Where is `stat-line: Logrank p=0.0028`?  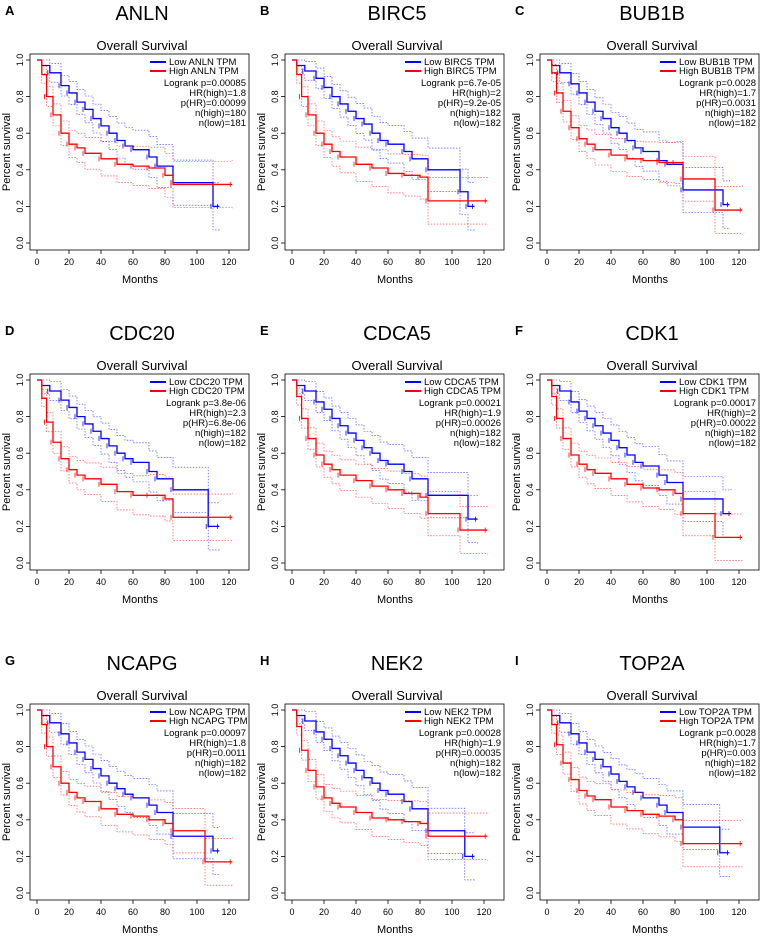 stat-line: Logrank p=0.0028 is located at coordinates (717, 733).